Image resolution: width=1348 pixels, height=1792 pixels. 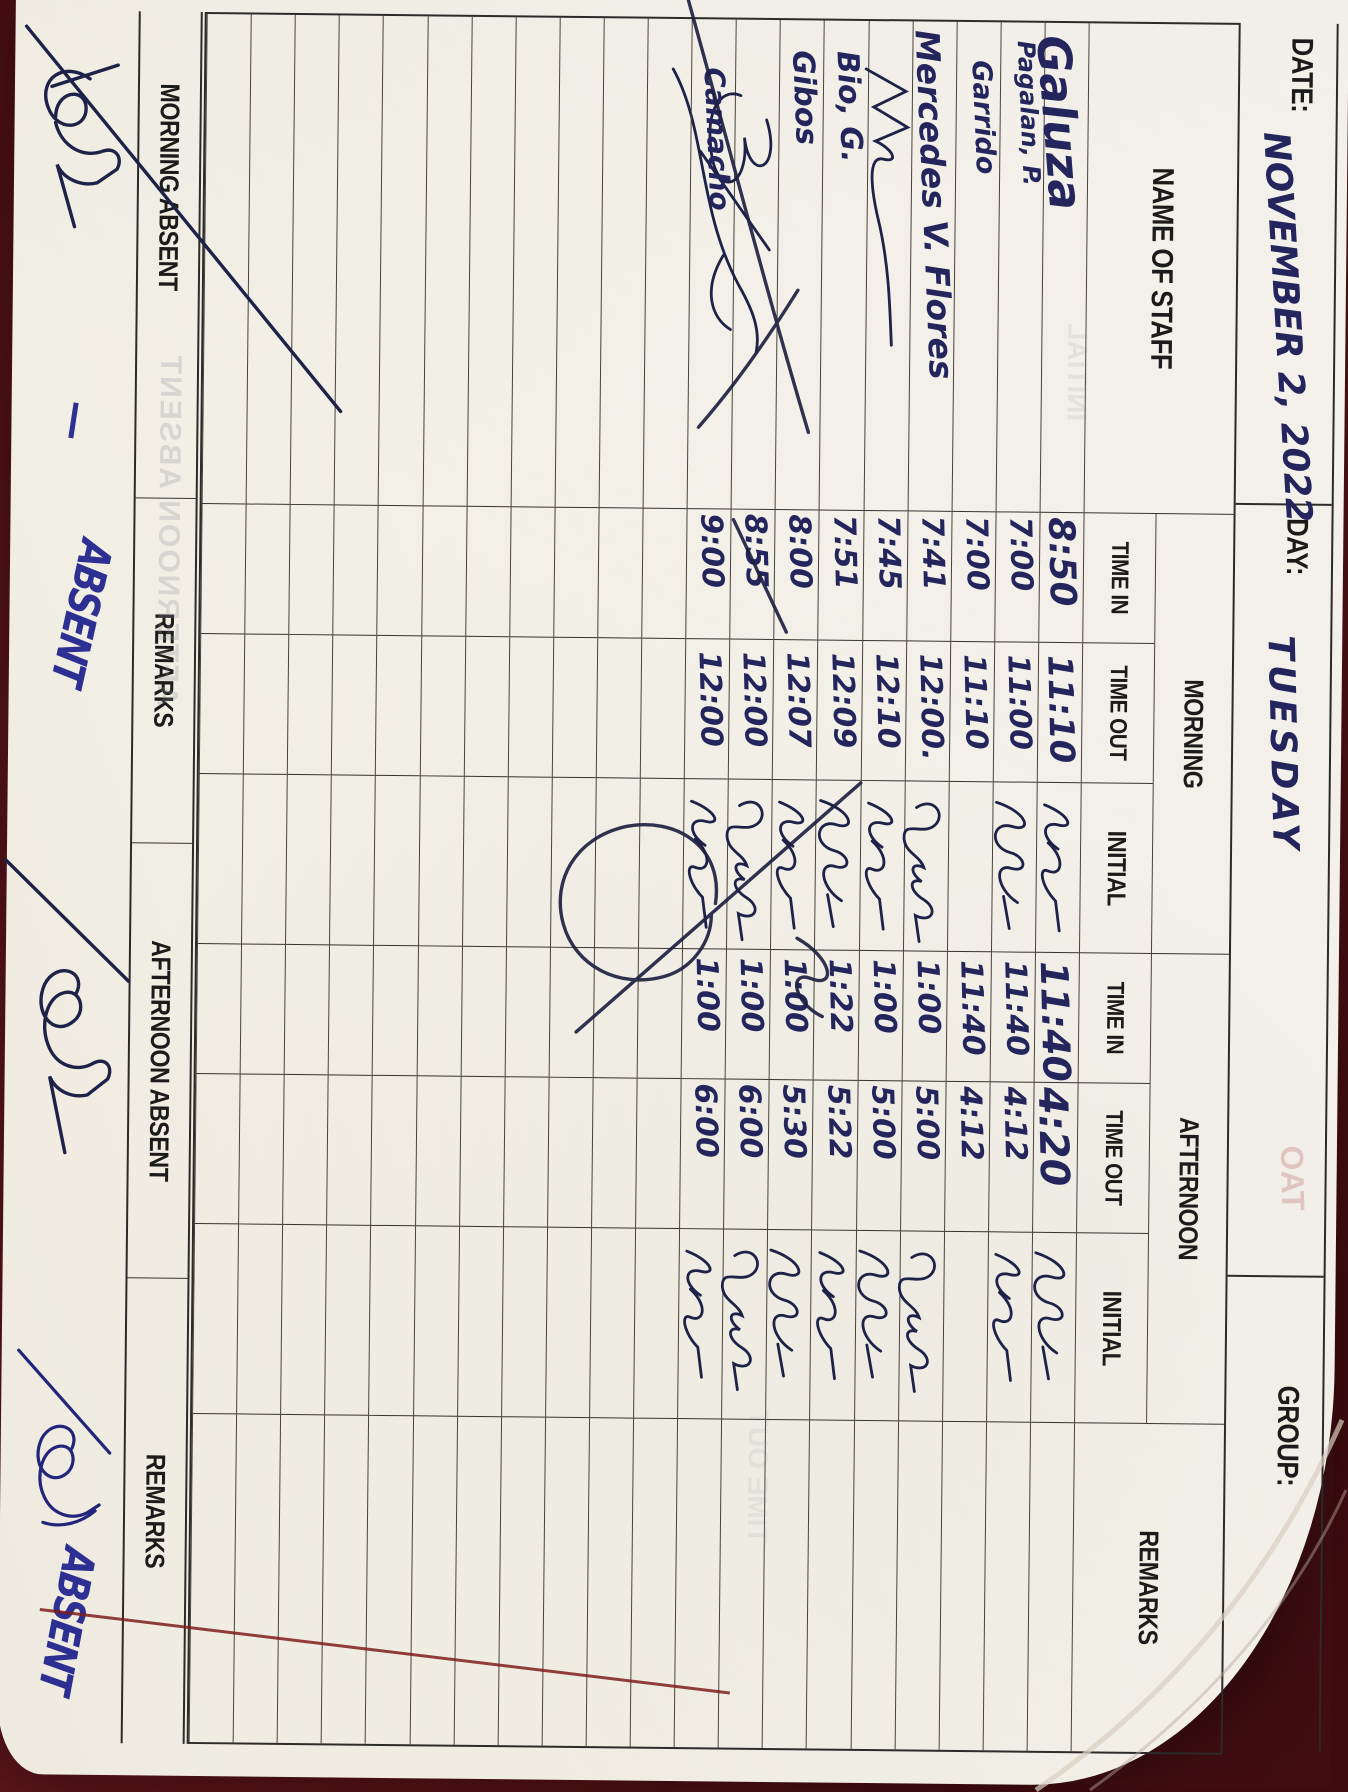 I want to click on date-field: DATE: NOVEMBER 2, 2022, so click(x=1286, y=273).